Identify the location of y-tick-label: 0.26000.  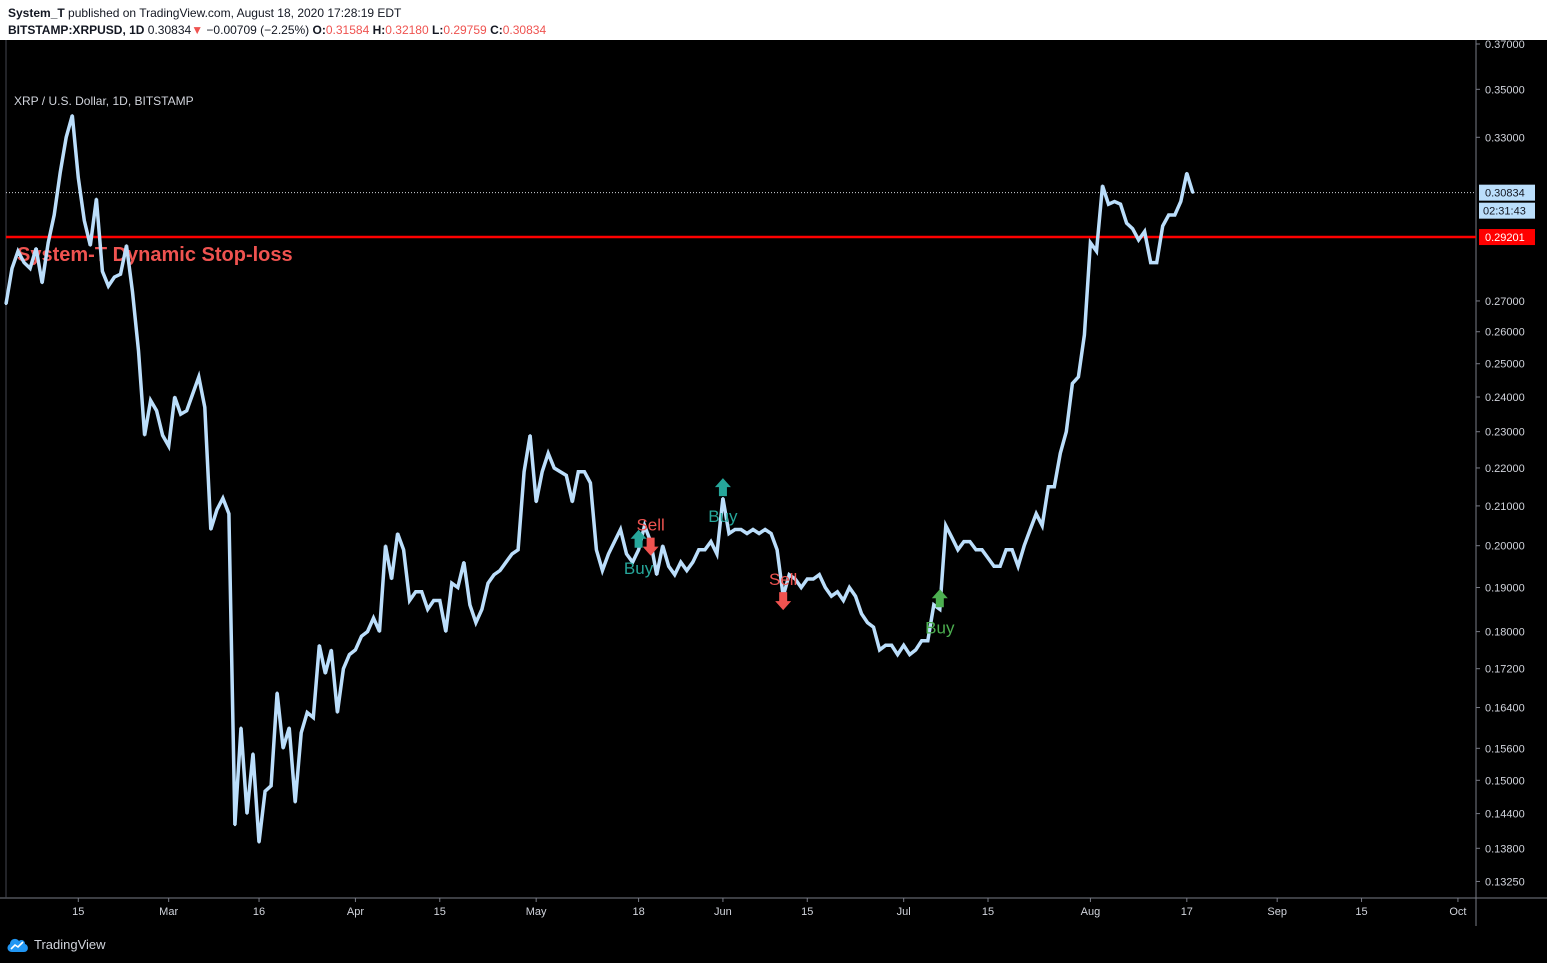
(1505, 333).